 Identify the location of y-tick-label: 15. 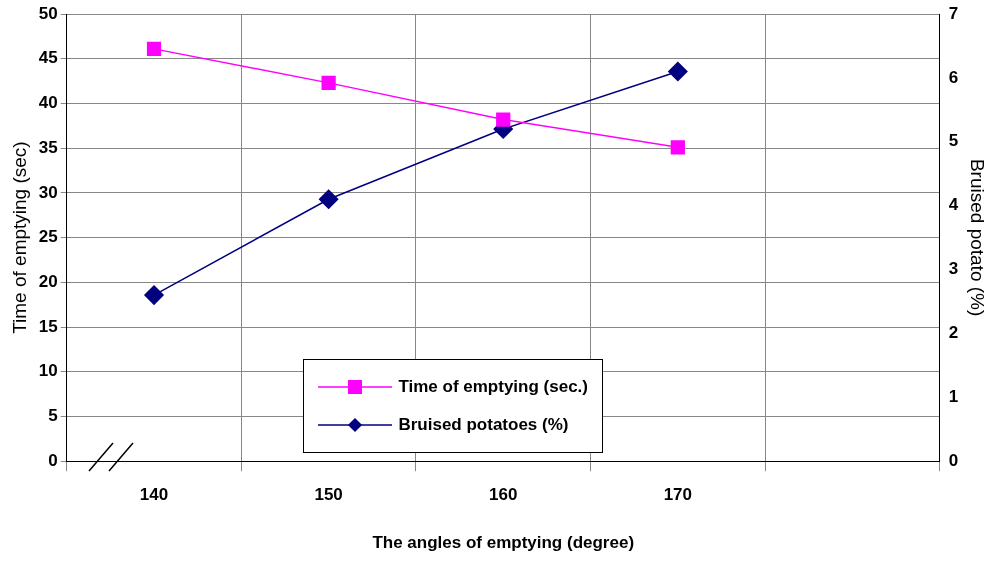
(48, 326).